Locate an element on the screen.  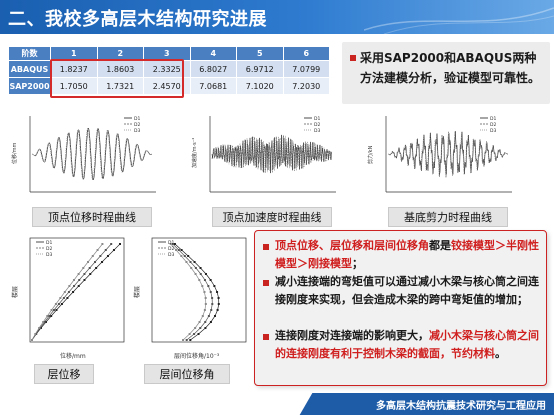
table-cell: 7.0799 is located at coordinates (306, 69).